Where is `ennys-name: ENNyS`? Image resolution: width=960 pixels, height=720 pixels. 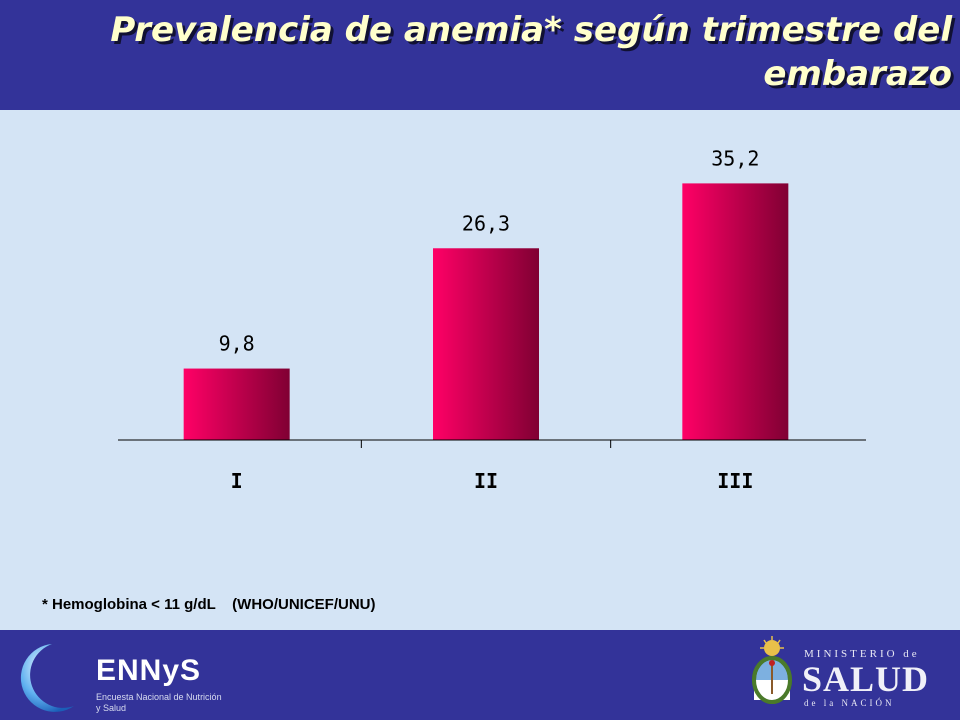 ennys-name: ENNyS is located at coordinates (149, 670).